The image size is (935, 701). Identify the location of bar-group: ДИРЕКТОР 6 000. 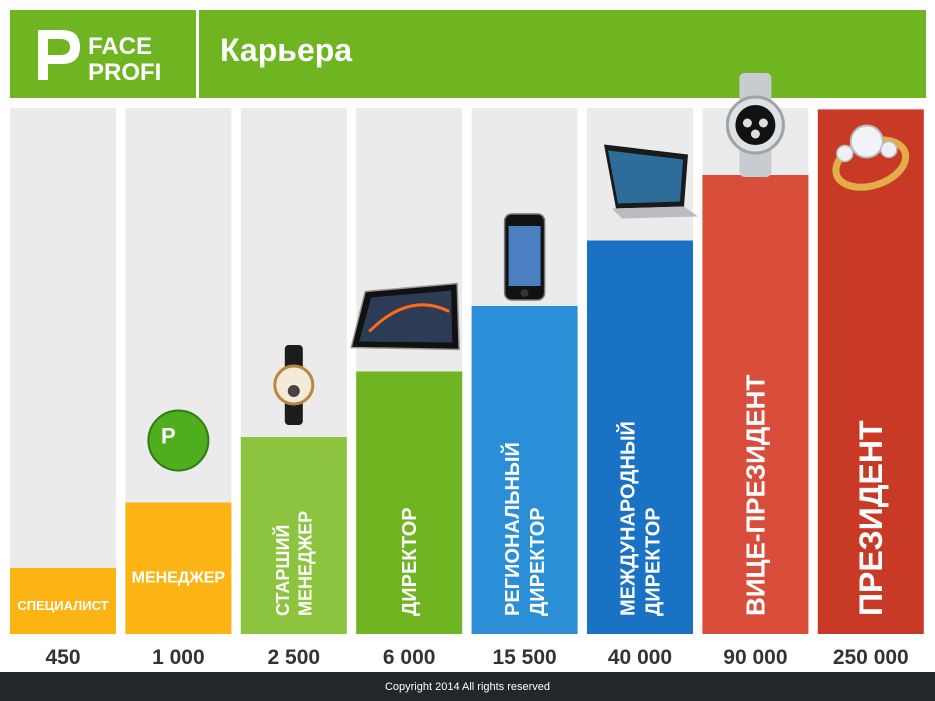
(406, 388).